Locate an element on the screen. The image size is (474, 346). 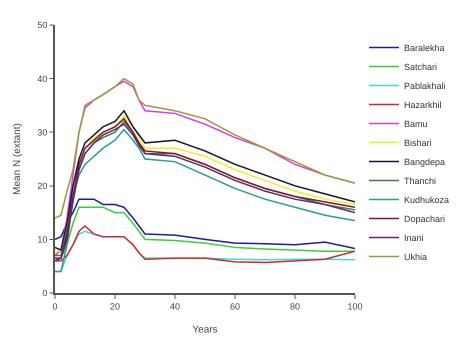
y-tick-label: 40 is located at coordinates (42, 79).